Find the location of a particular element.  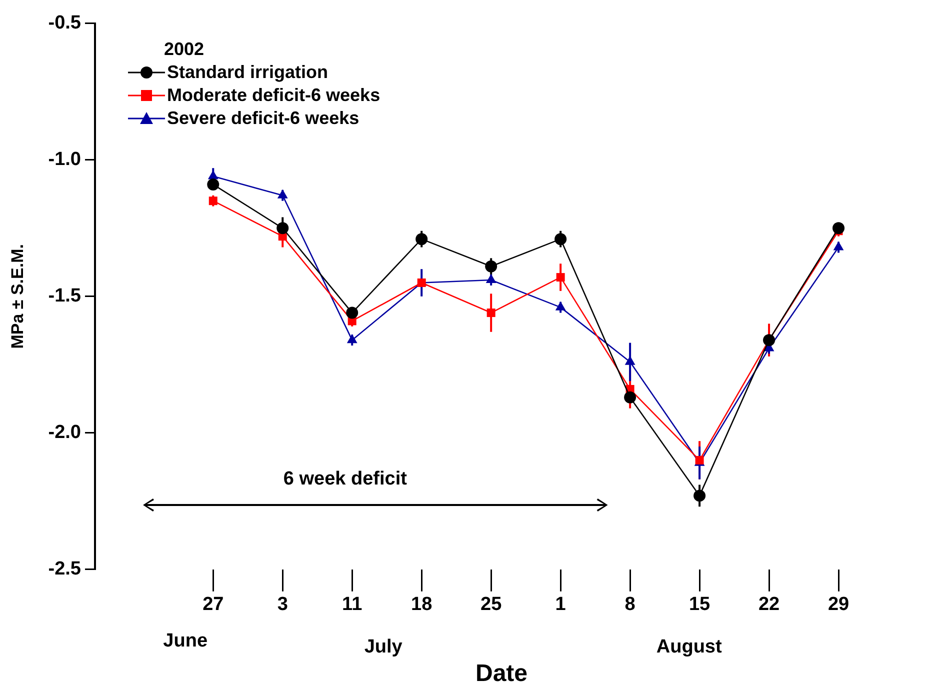

x-tick-label: 11 is located at coordinates (352, 605).